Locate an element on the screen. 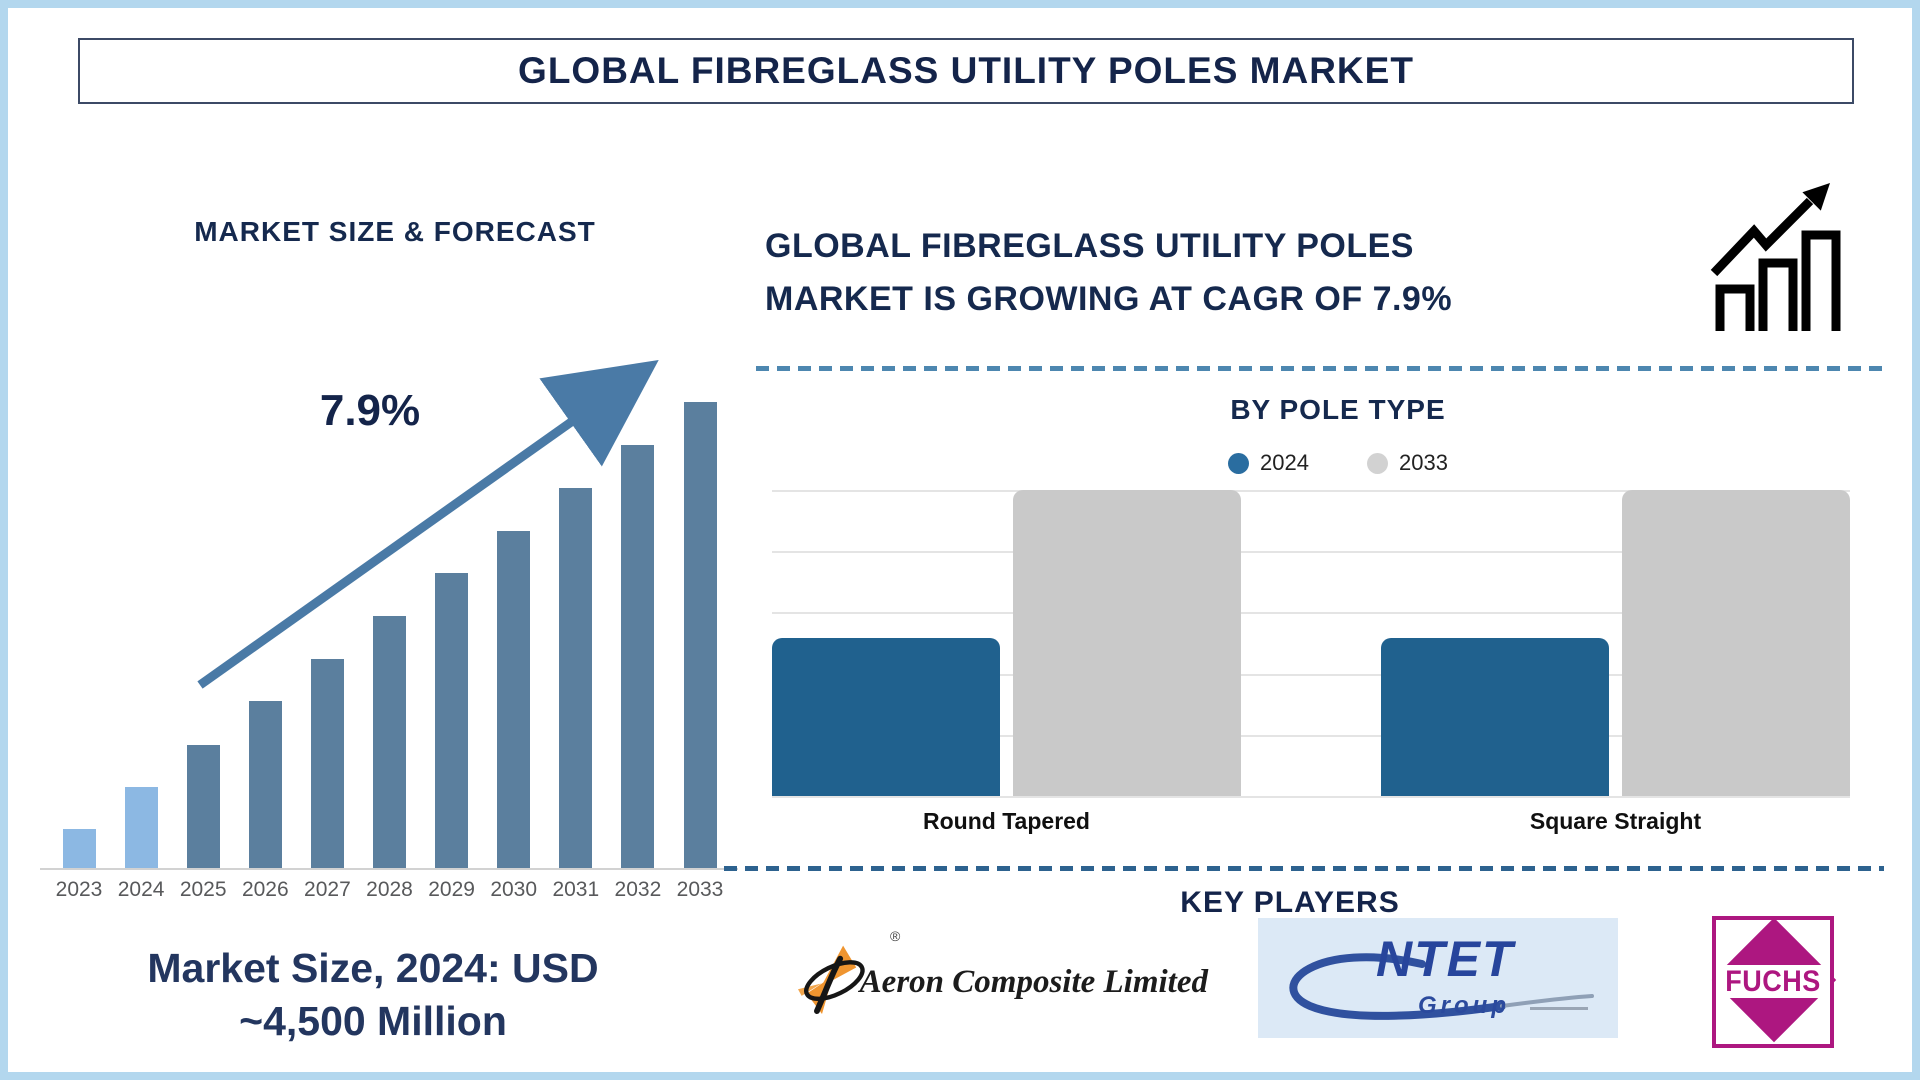 Image resolution: width=1920 pixels, height=1080 pixels. market-size-bar-2027 is located at coordinates (327, 763).